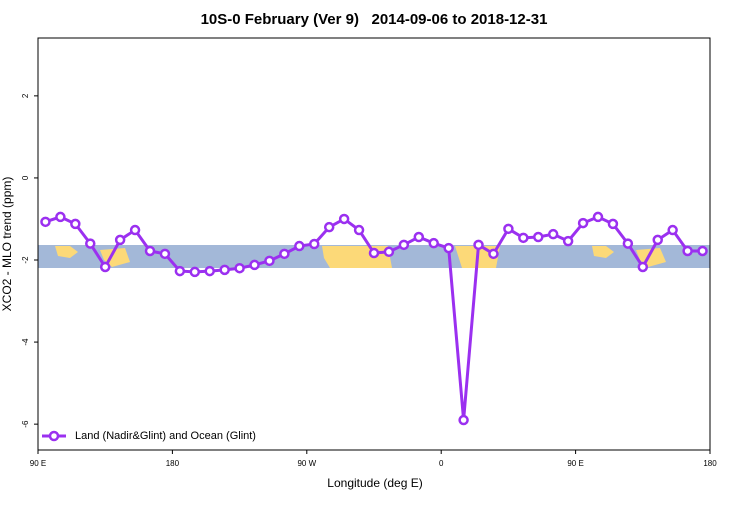 This screenshot has width=750, height=505. Describe the element at coordinates (25, 95) in the screenshot. I see `y-tick-label: 2` at that location.